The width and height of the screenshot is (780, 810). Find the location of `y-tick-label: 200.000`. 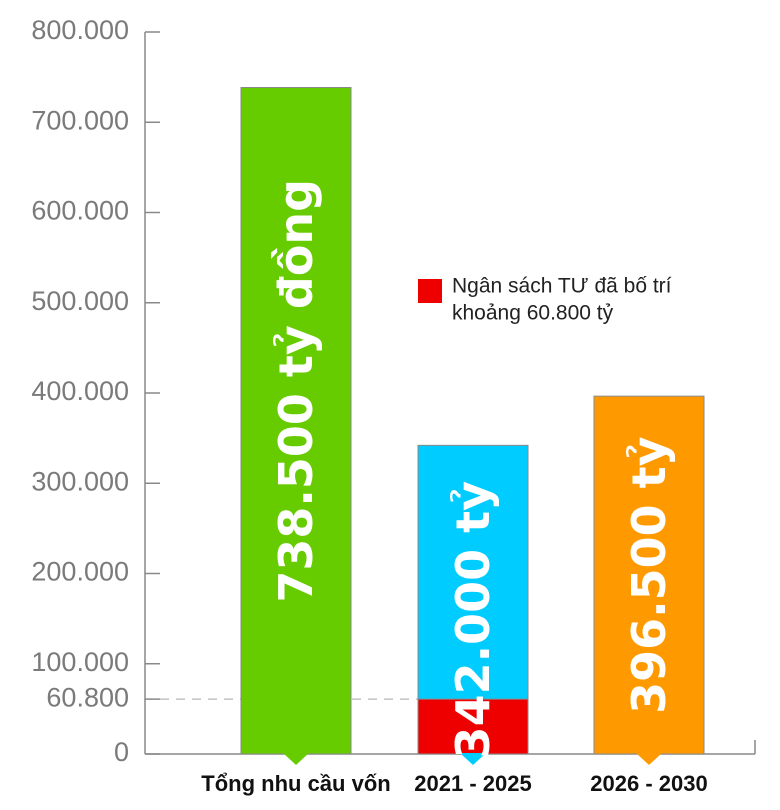

y-tick-label: 200.000 is located at coordinates (80, 572).